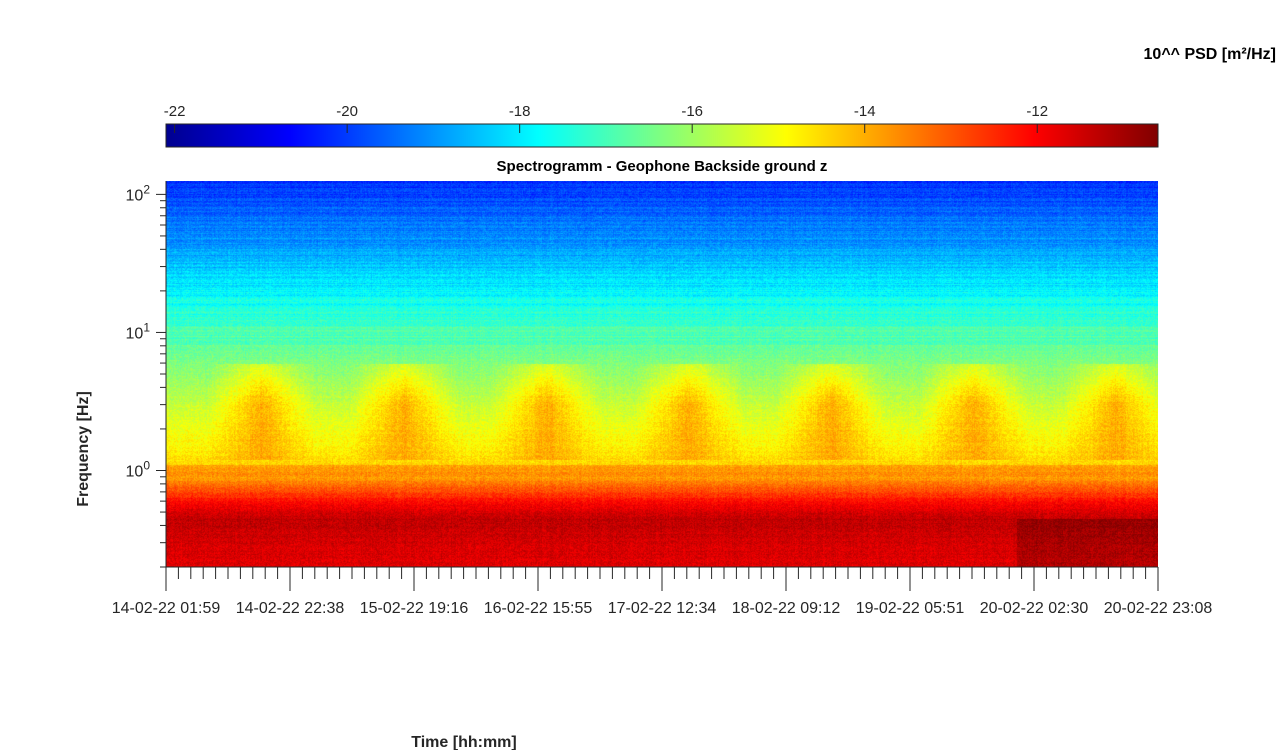 The image size is (1280, 750). I want to click on x-tick-label: 20-02-22 02:30, so click(1034, 608).